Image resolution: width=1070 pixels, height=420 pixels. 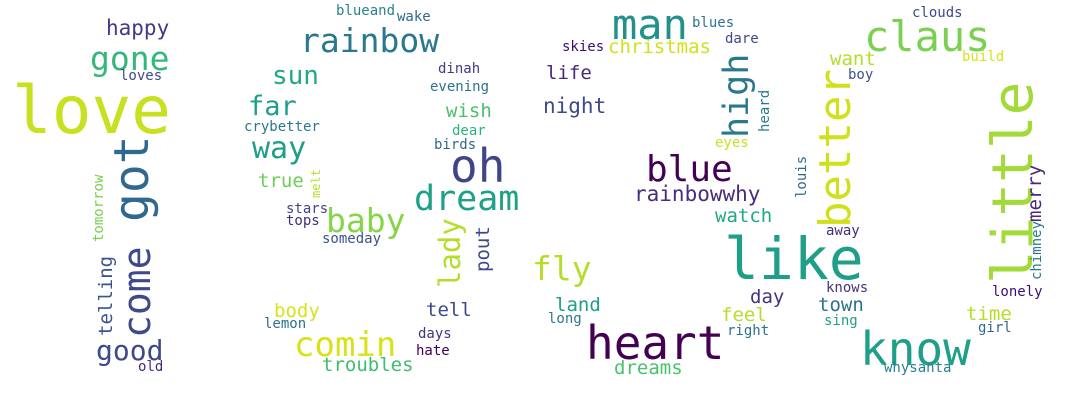 What do you see at coordinates (316, 183) in the screenshot?
I see `word-melt: melt` at bounding box center [316, 183].